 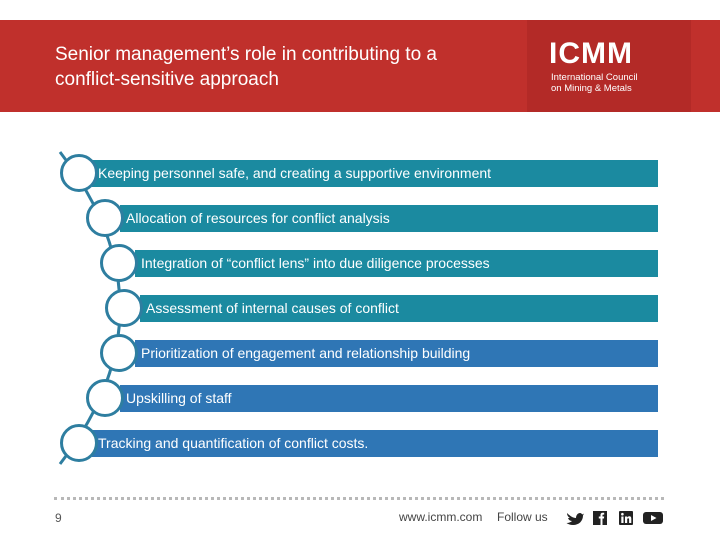 I want to click on list-item-7-marker, so click(x=79, y=443).